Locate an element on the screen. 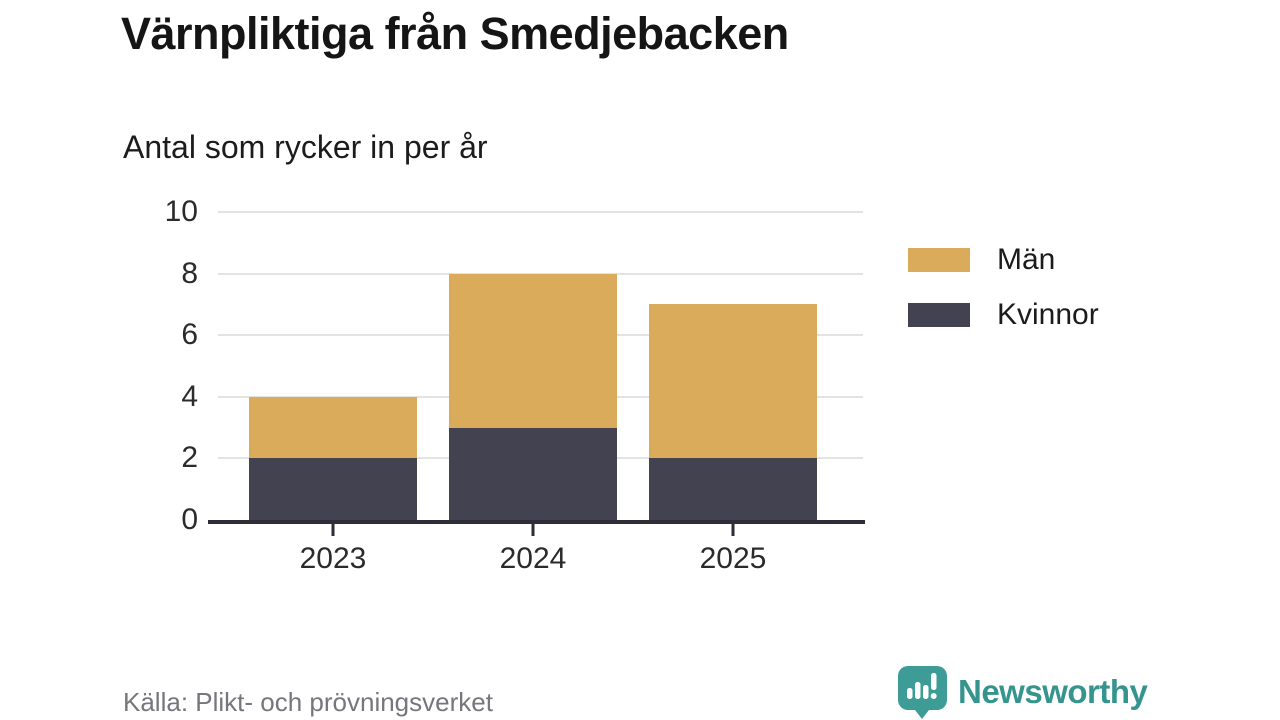  chart-subtitle: Antal som rycker in per år is located at coordinates (305, 147).